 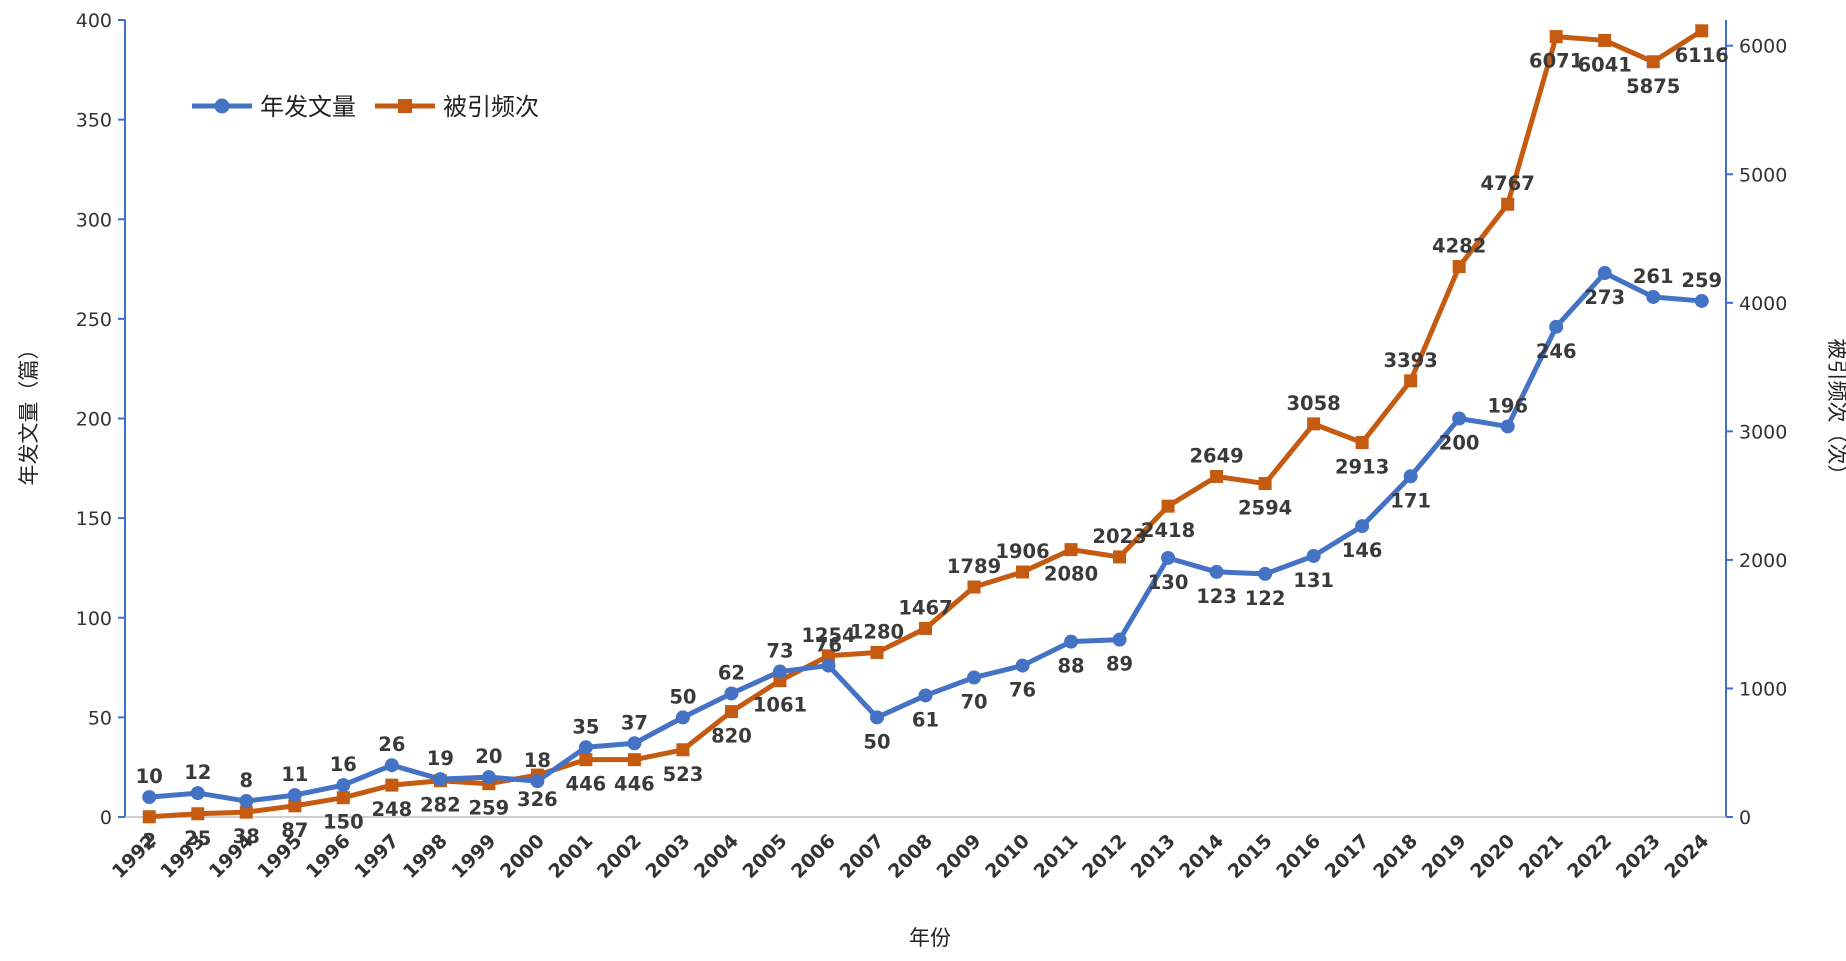 I want to click on x-tick-label: 2018, so click(x=1395, y=856).